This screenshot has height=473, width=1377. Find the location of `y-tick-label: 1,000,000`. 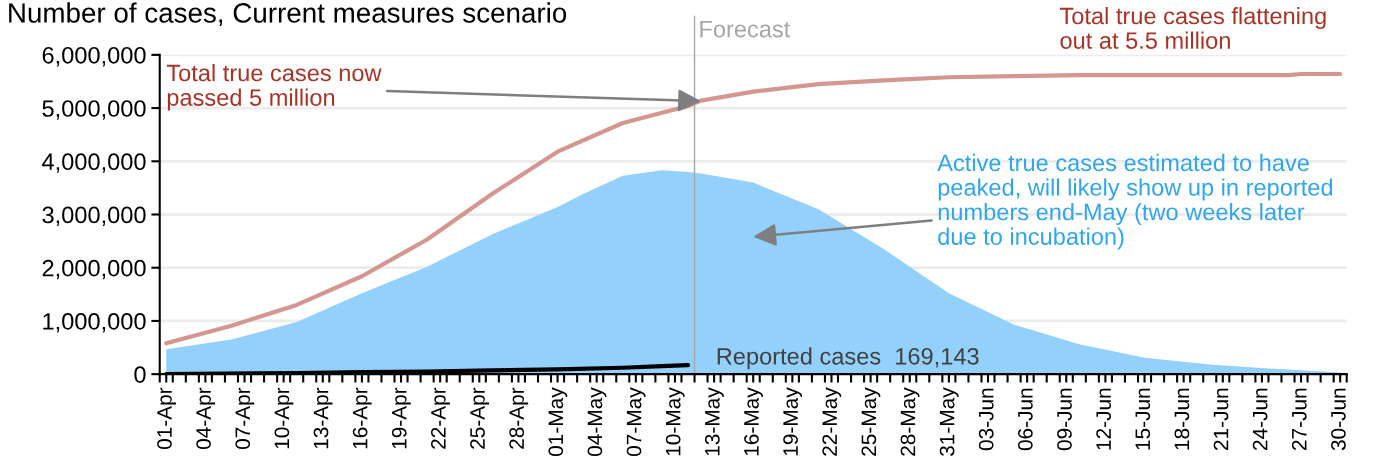

y-tick-label: 1,000,000 is located at coordinates (94, 323).